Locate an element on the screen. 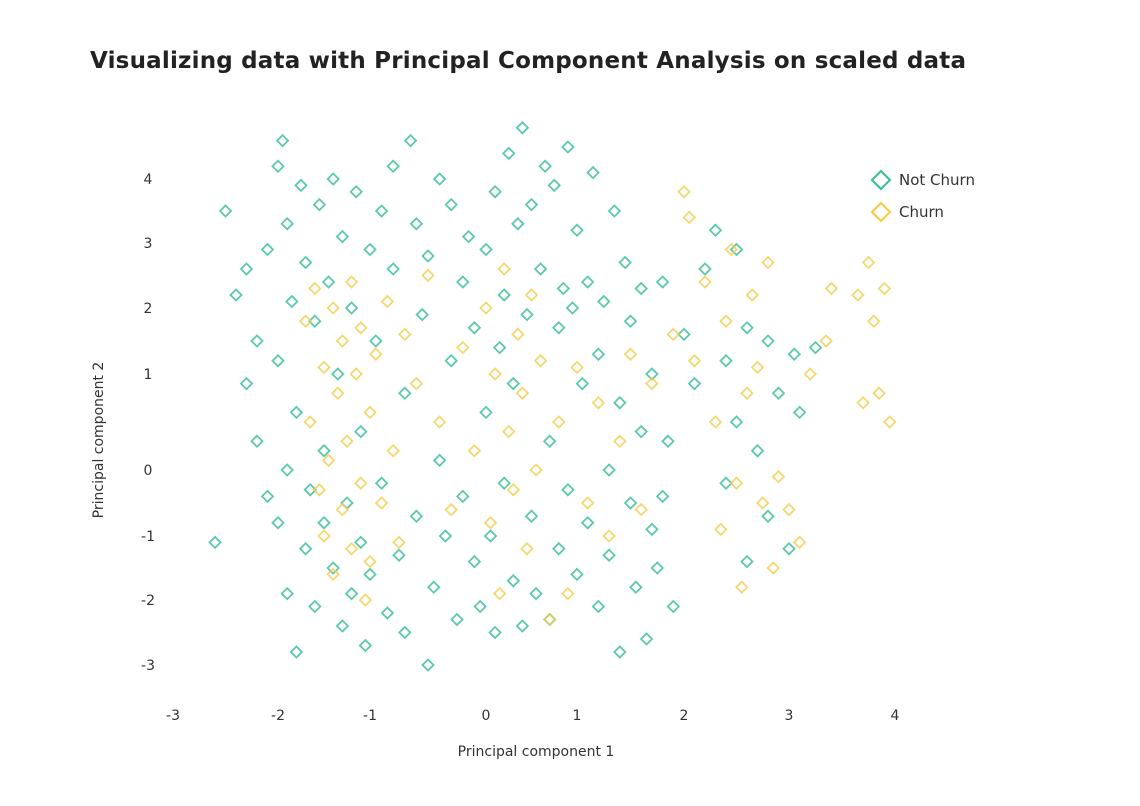  y-tick-label: -2 is located at coordinates (148, 601).